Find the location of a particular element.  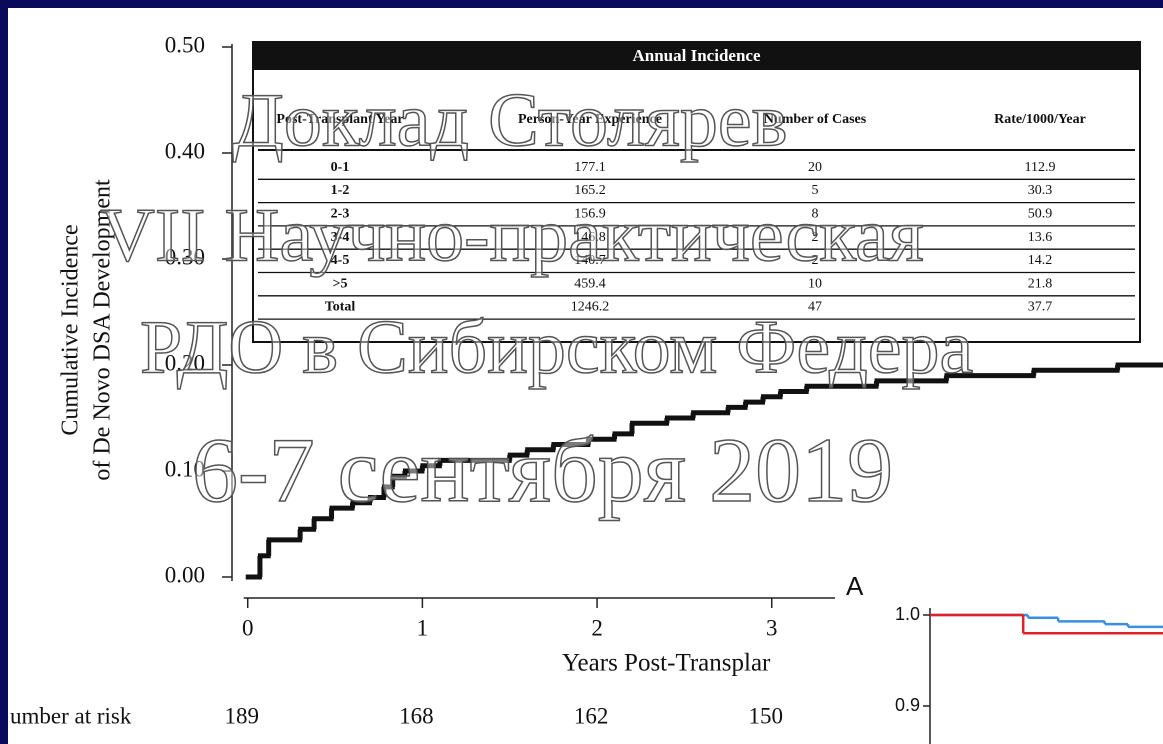

table-cell: 156.9 is located at coordinates (590, 213).